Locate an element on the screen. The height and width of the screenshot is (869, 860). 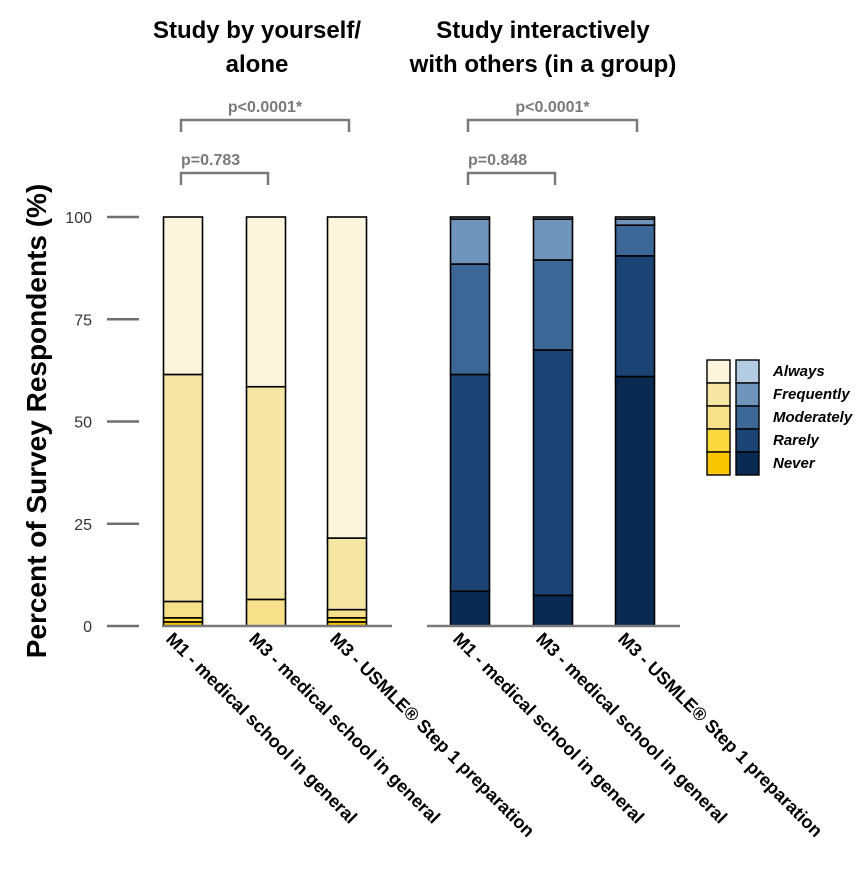
legend-label: Frequently is located at coordinates (811, 394).